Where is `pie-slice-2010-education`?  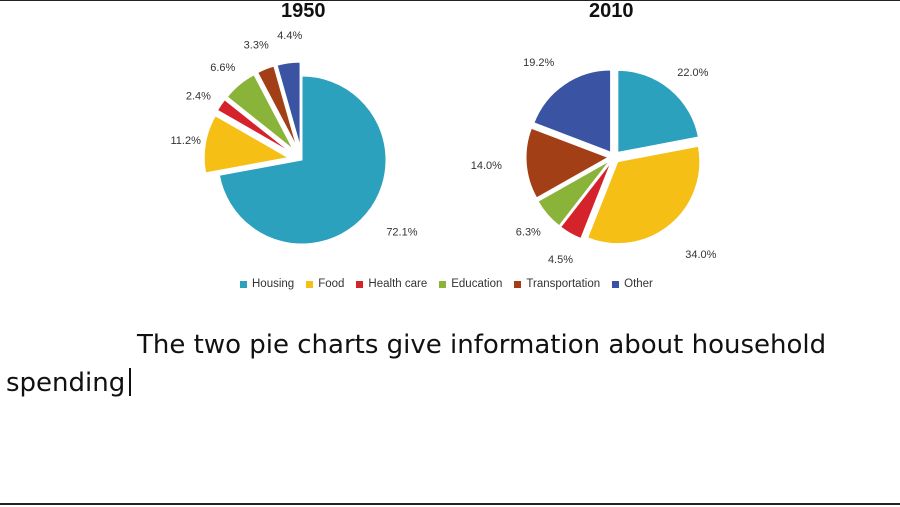 pie-slice-2010-education is located at coordinates (573, 193).